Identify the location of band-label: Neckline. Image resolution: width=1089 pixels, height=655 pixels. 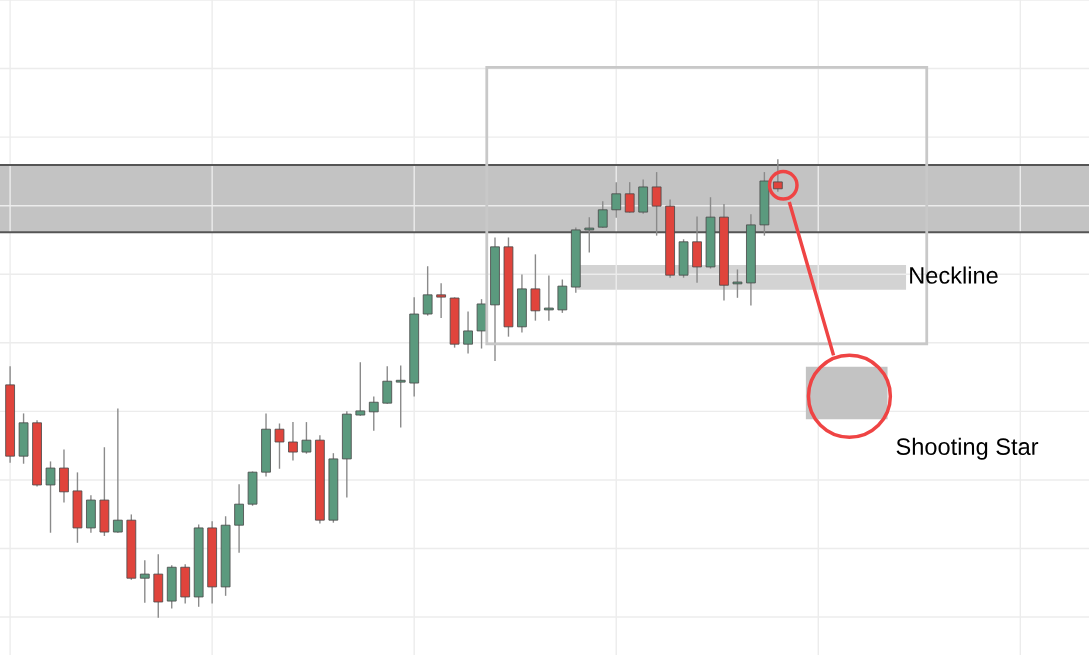
(954, 275).